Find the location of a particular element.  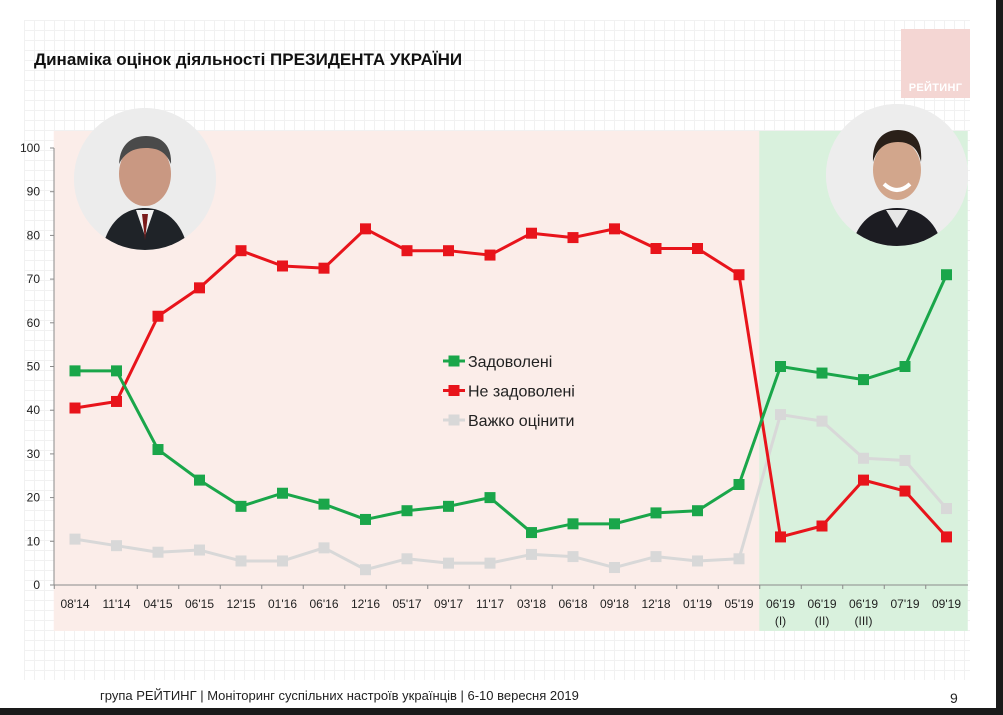

x-tick-label: 04'15 is located at coordinates (158, 604).